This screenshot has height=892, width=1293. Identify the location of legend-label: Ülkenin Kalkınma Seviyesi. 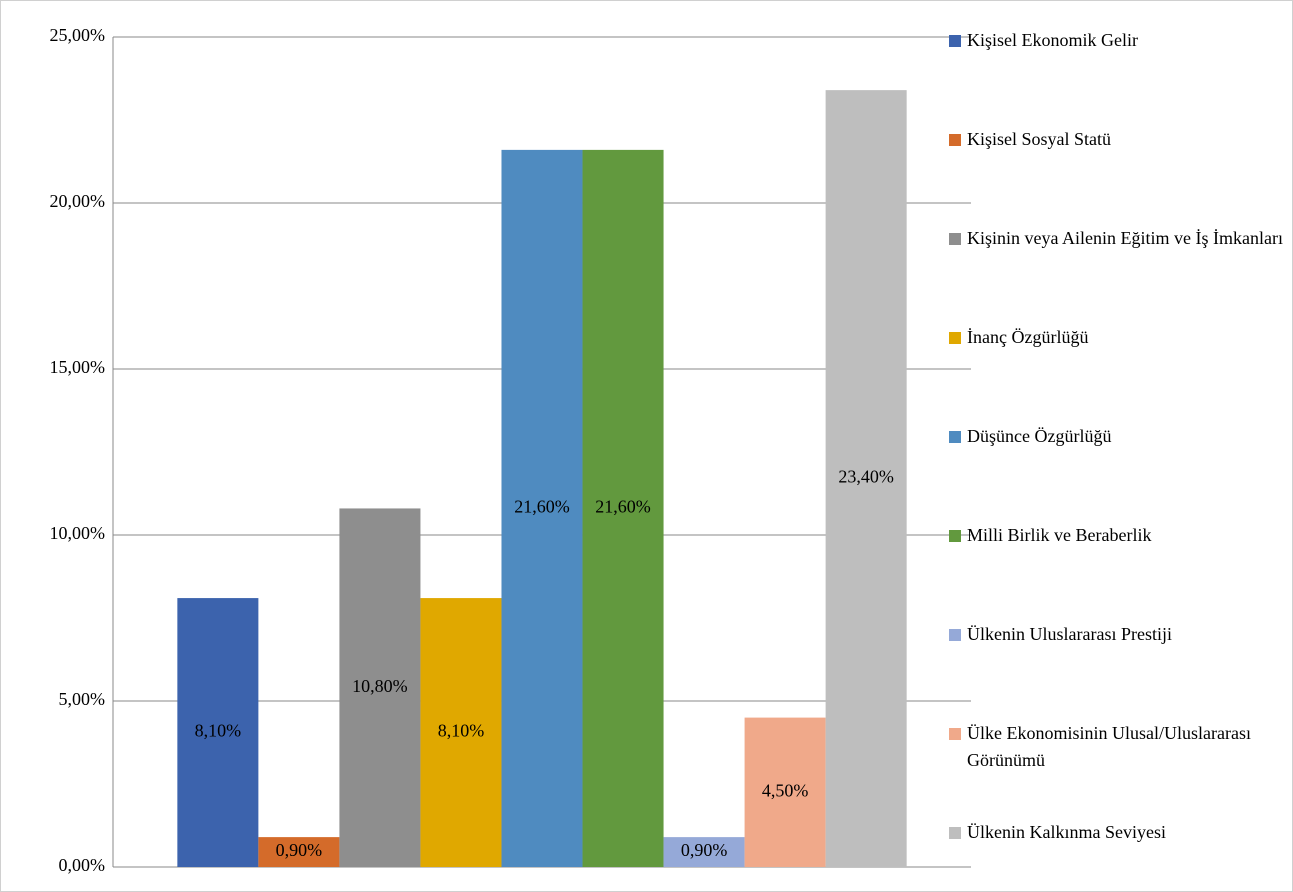
(1066, 832).